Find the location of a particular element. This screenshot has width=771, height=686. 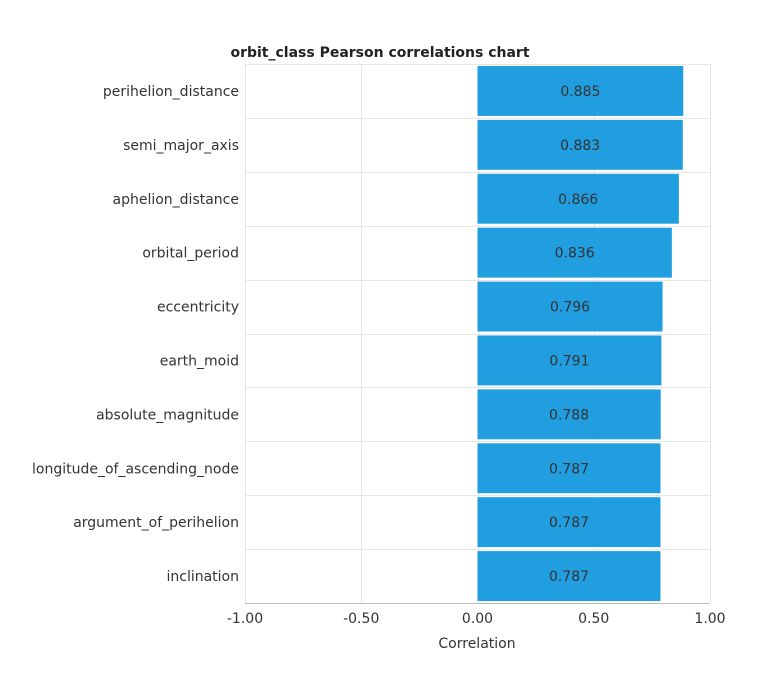

chart-title: orbit_class Pearson correlations chart is located at coordinates (379, 53).